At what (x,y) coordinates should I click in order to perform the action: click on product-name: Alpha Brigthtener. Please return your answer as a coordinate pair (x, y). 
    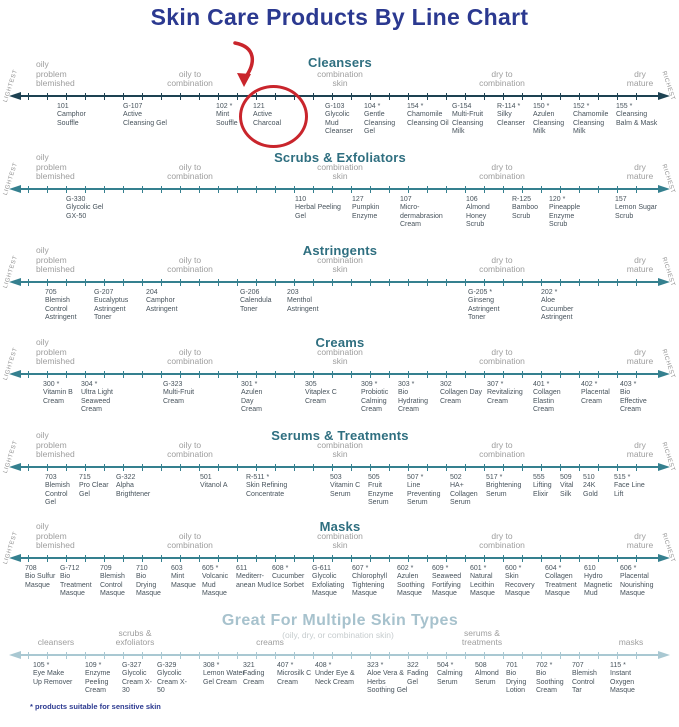
    Looking at the image, I should click on (133, 490).